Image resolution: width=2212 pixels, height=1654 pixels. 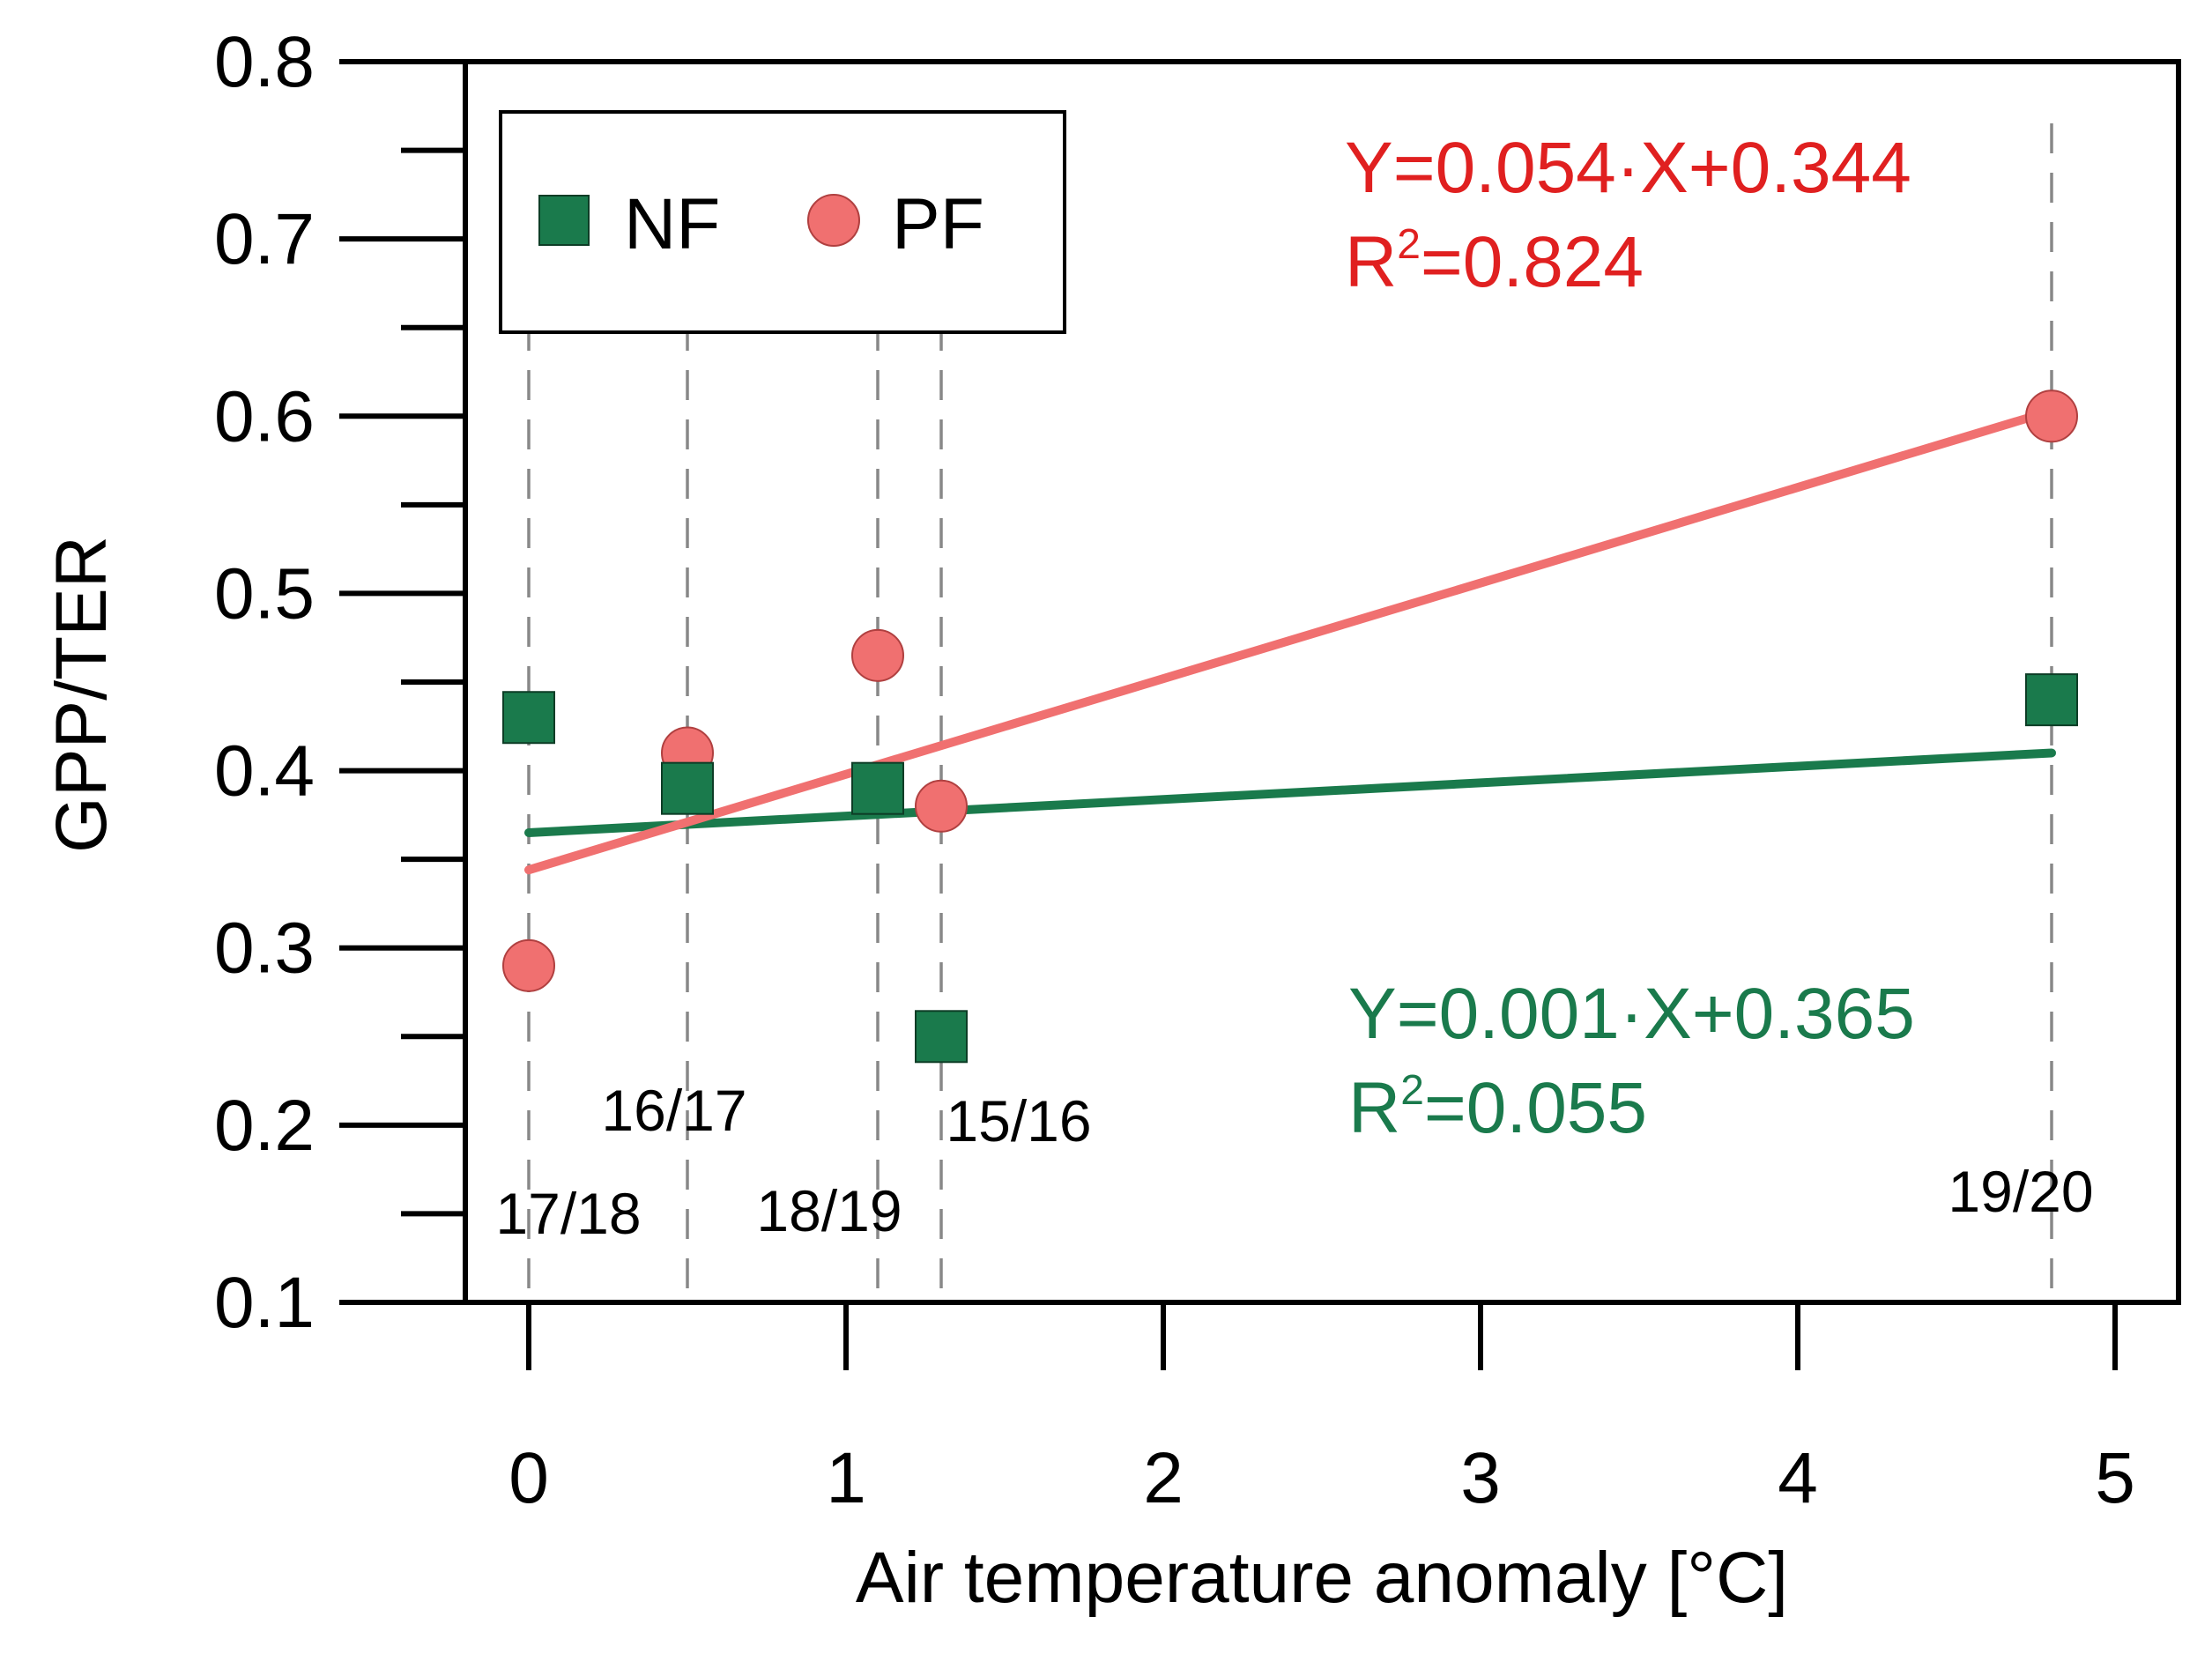 What do you see at coordinates (1290, 792) in the screenshot?
I see `nf-fit-line` at bounding box center [1290, 792].